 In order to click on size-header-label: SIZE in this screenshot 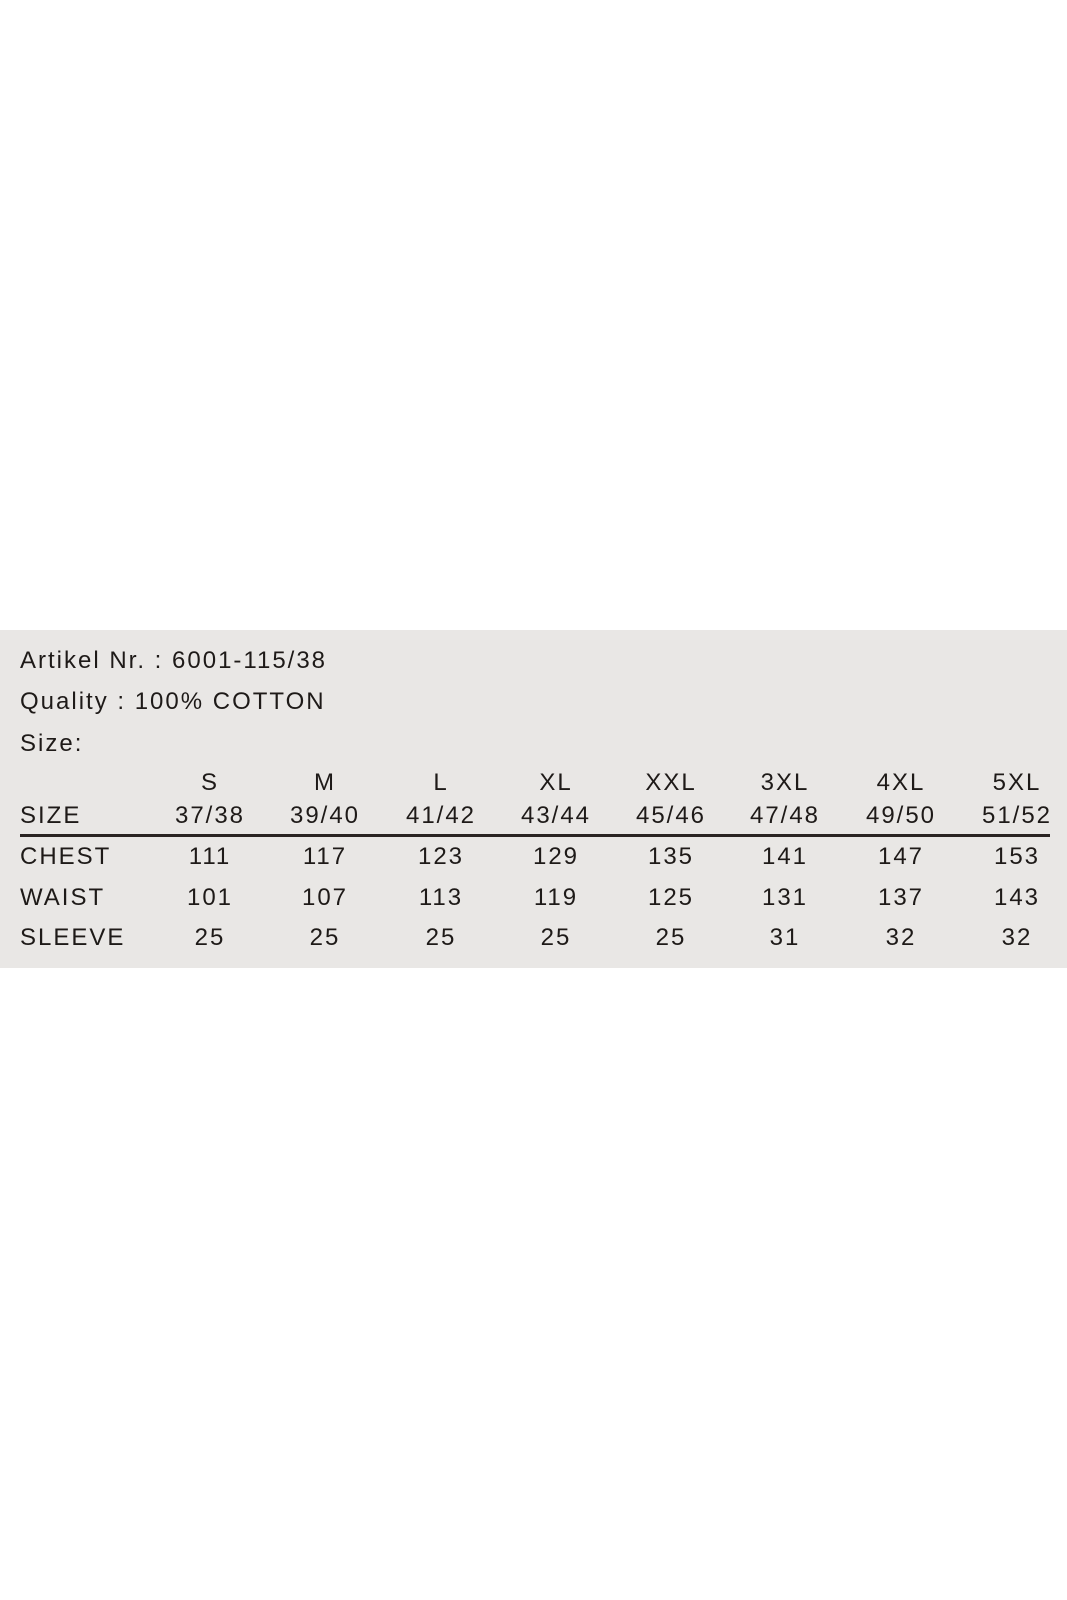, I will do `click(51, 815)`.